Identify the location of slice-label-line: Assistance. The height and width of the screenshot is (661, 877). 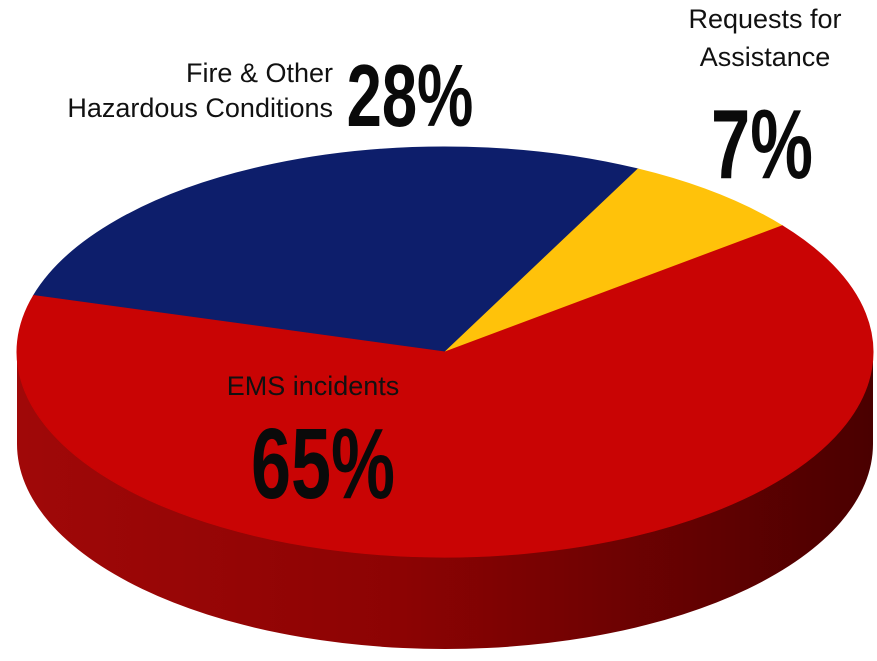
(765, 57).